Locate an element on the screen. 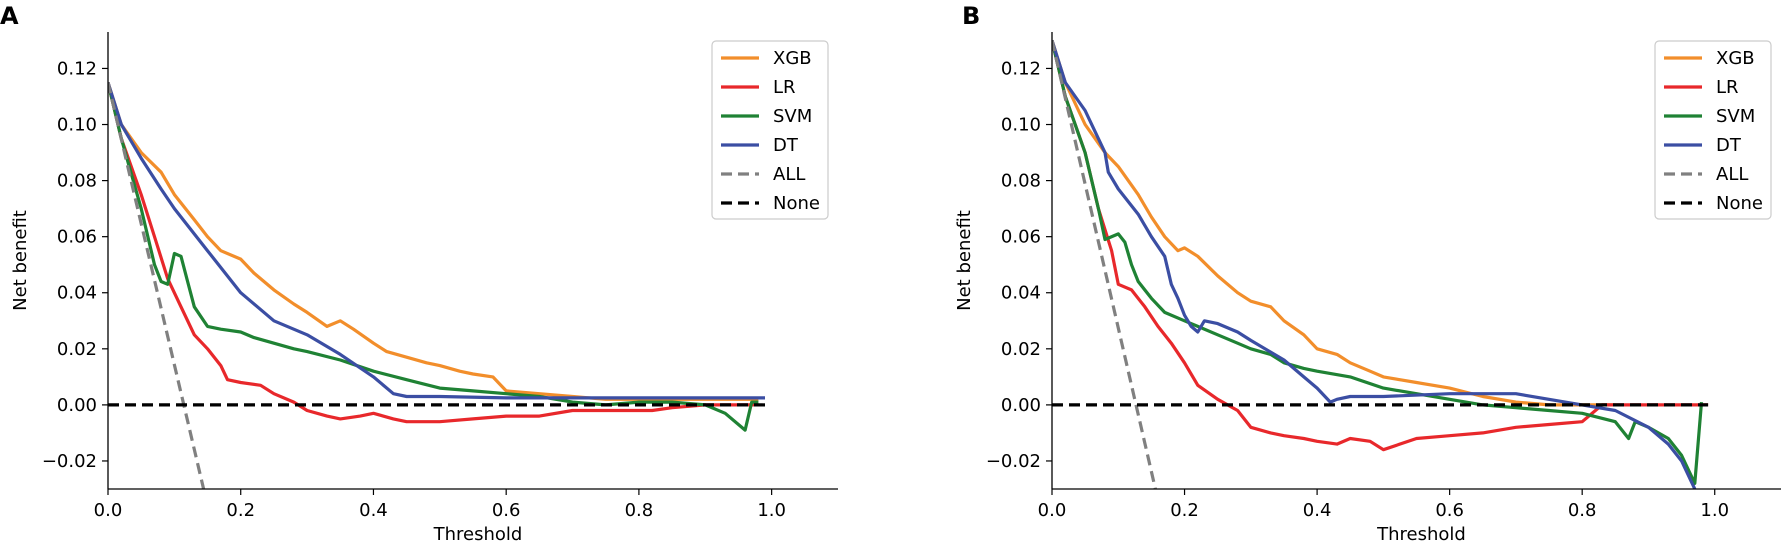  panel-label: B is located at coordinates (971, 16).